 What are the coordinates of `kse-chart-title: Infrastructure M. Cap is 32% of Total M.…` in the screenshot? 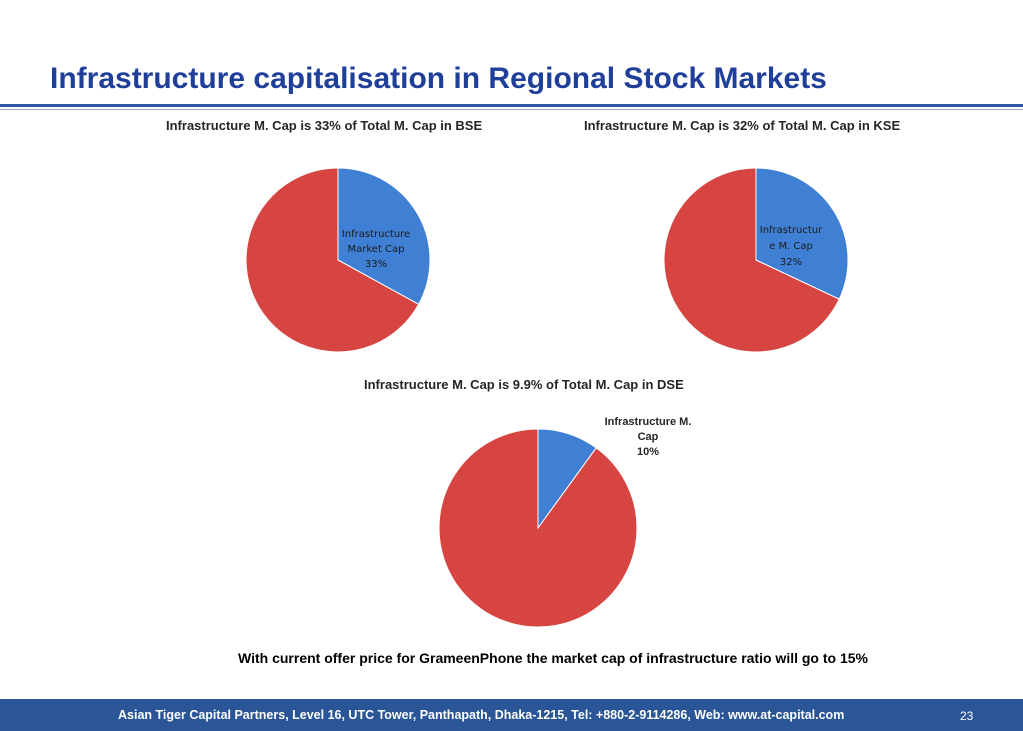 It's located at (742, 125).